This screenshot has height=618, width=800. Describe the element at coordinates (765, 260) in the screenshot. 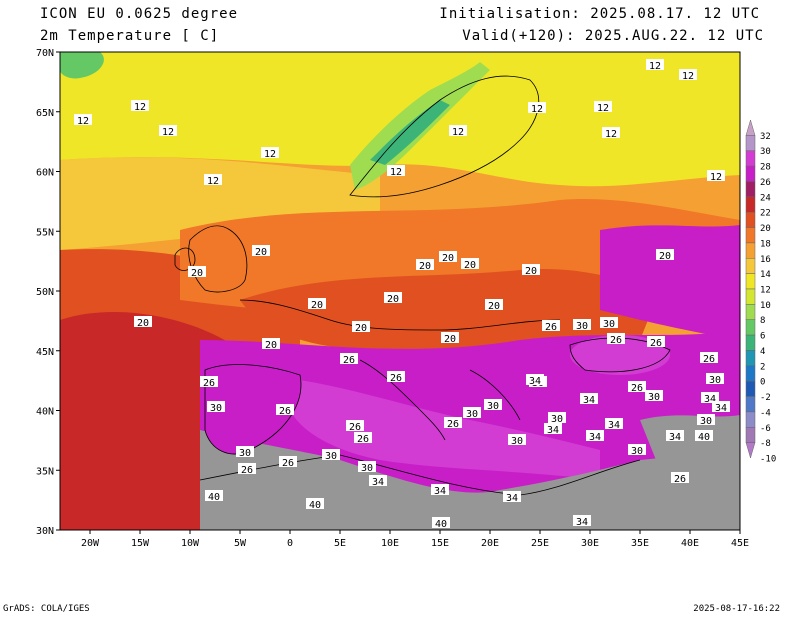

I see `colorbar-label: 16` at that location.